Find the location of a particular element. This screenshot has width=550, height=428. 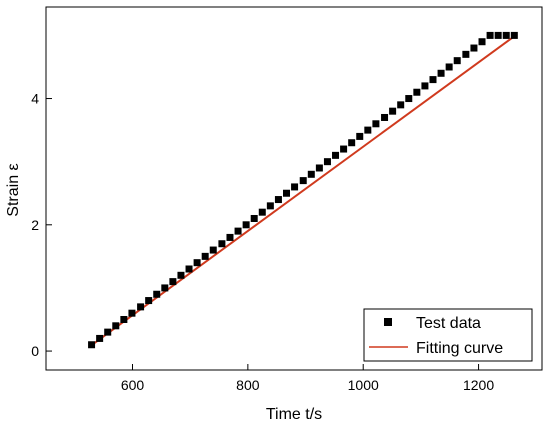

y-axis-label: Strain ε is located at coordinates (13, 189).